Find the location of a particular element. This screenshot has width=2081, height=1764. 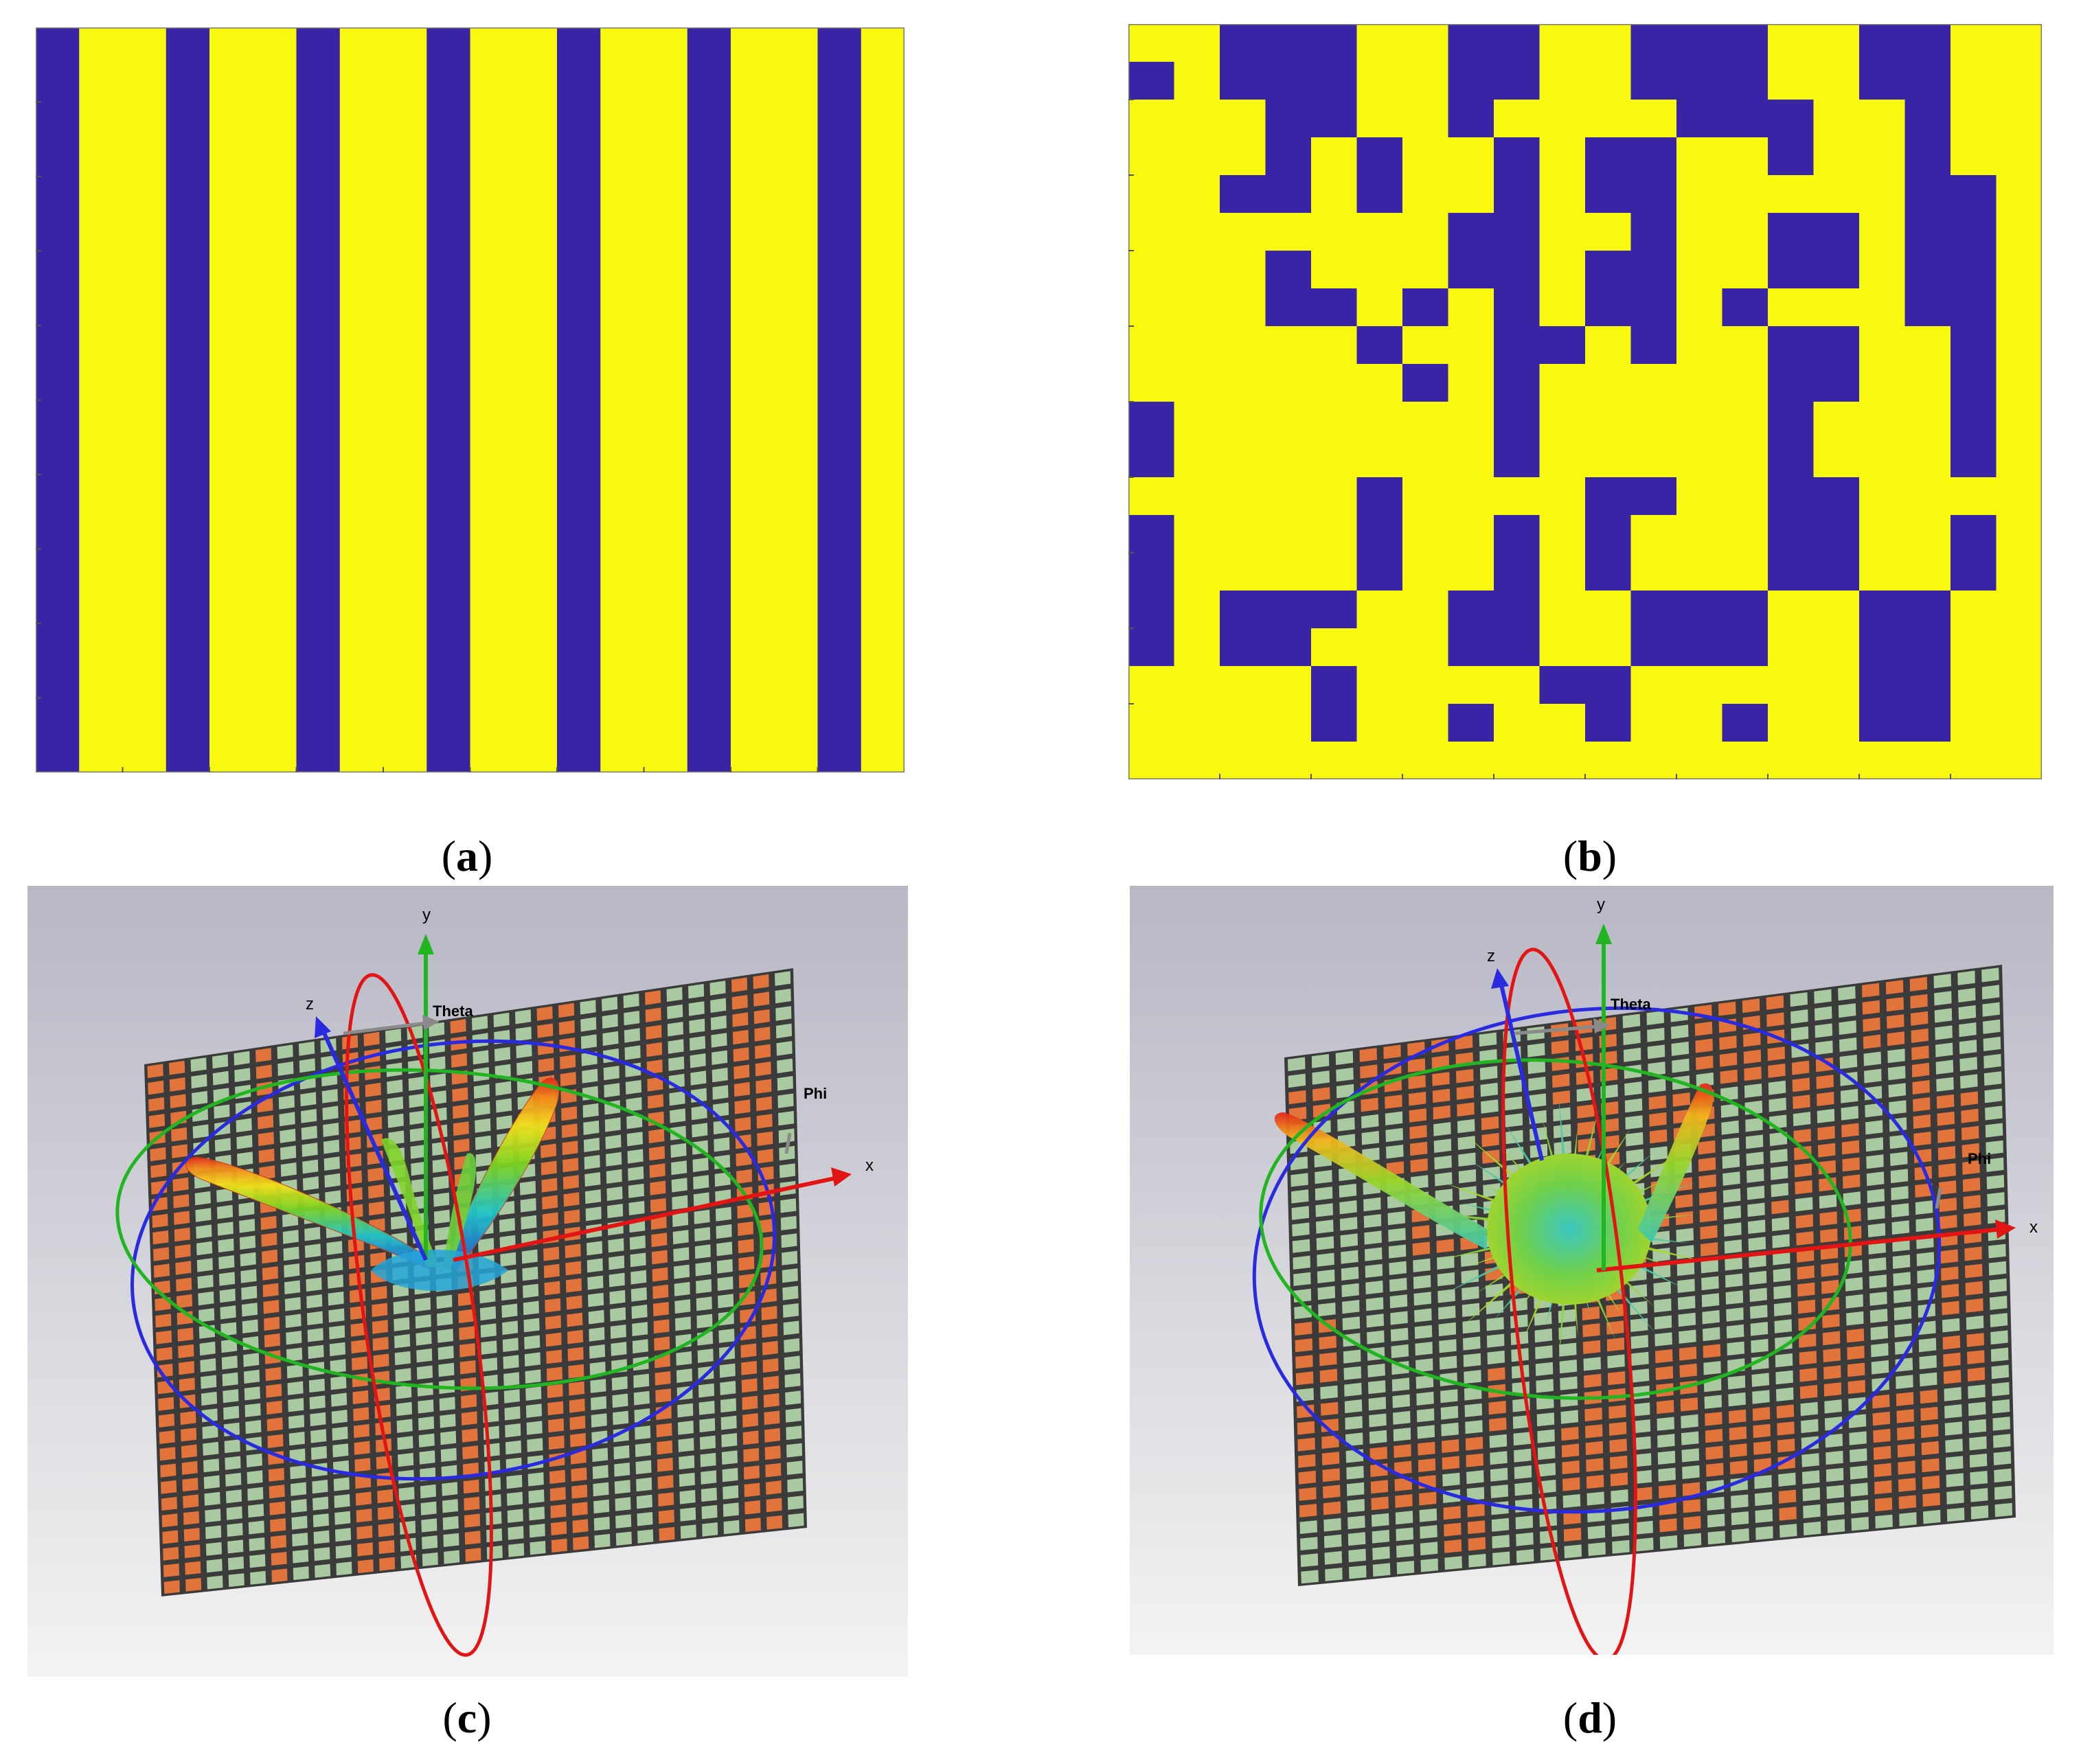

metasurface-board-d is located at coordinates (1650, 1275).